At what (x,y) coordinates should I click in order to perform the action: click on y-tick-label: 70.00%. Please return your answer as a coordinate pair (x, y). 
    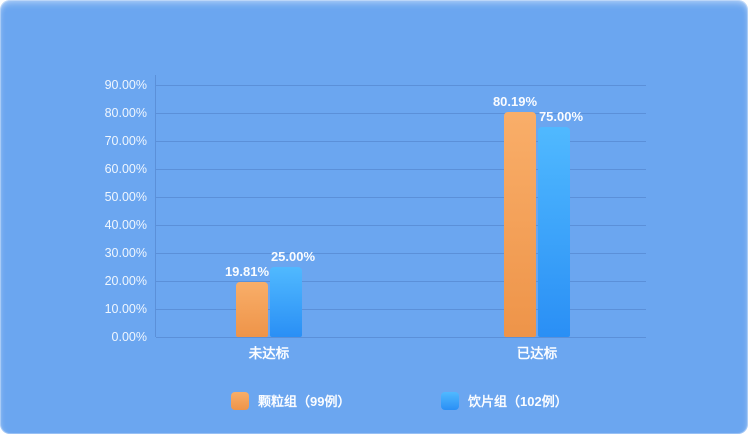
    Looking at the image, I should click on (125, 141).